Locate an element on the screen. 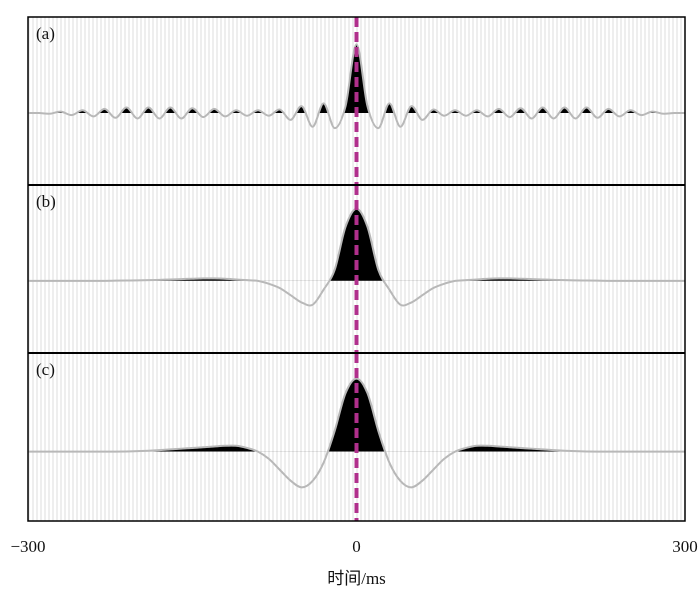  trace-line is located at coordinates (356, 86).